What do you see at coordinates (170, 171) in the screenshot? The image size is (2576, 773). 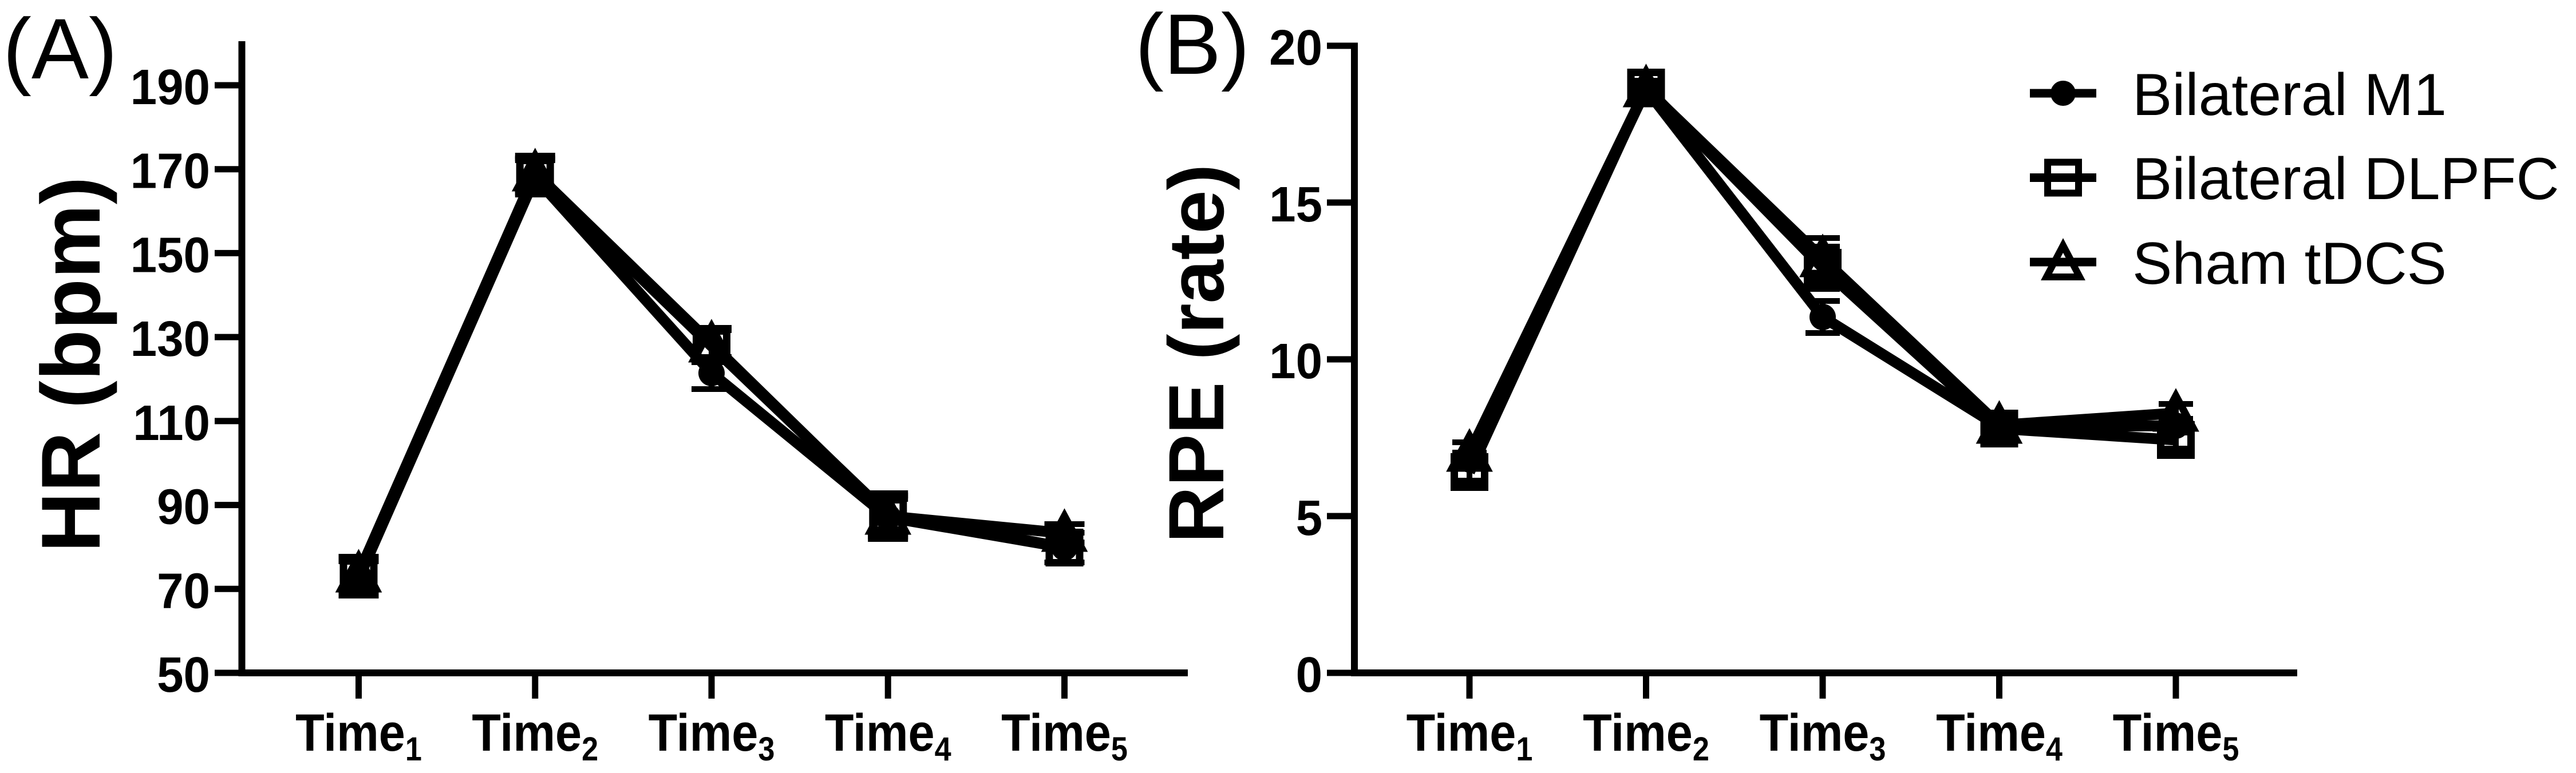 I see `svg-text: 170` at bounding box center [170, 171].